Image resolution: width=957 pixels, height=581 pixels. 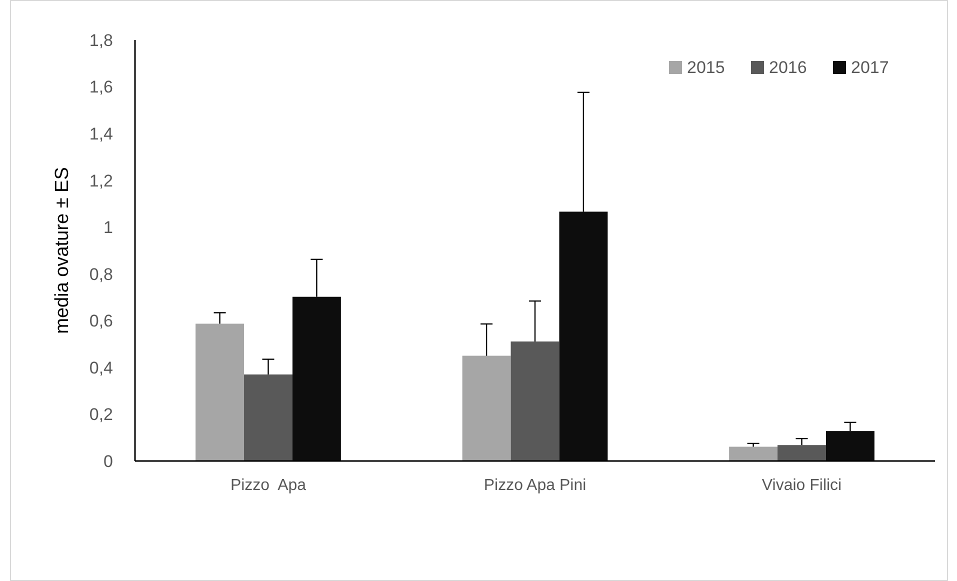 What do you see at coordinates (101, 40) in the screenshot?
I see `y-tick-label: 1,8` at bounding box center [101, 40].